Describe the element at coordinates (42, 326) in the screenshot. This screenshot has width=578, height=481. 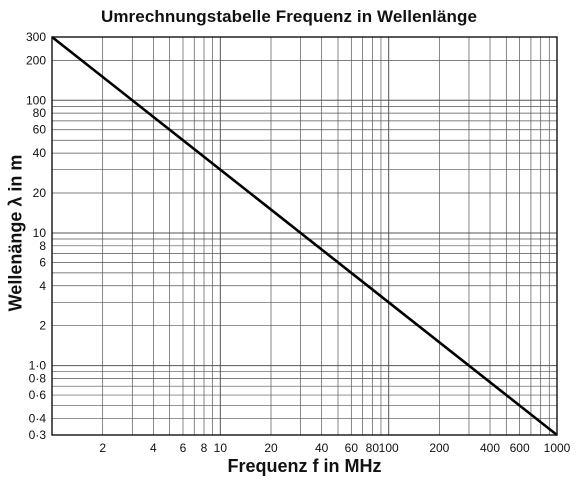
I see `y-tick-label: 2` at that location.